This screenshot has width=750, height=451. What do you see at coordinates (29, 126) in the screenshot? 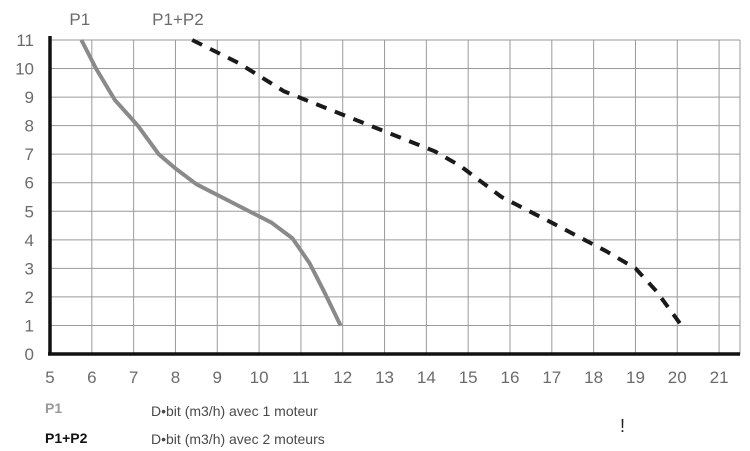
I see `y-tick-label-8: 8` at bounding box center [29, 126].